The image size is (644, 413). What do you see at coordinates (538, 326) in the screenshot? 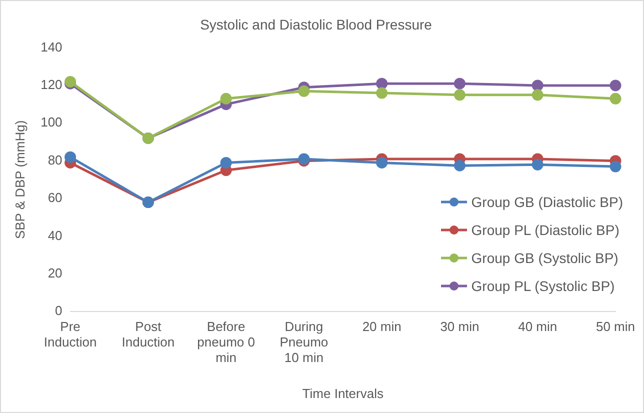
I see `x-tick-label: 40 min` at bounding box center [538, 326].